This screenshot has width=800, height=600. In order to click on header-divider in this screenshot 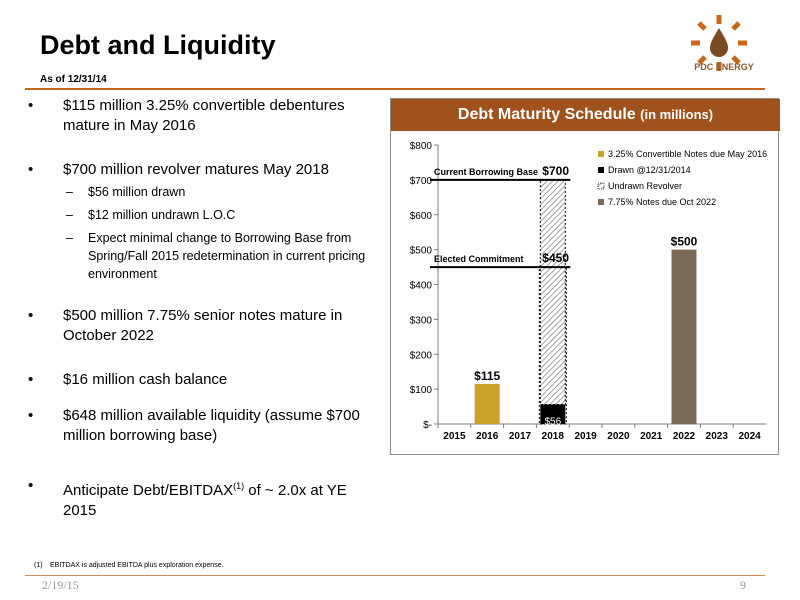, I will do `click(395, 89)`.